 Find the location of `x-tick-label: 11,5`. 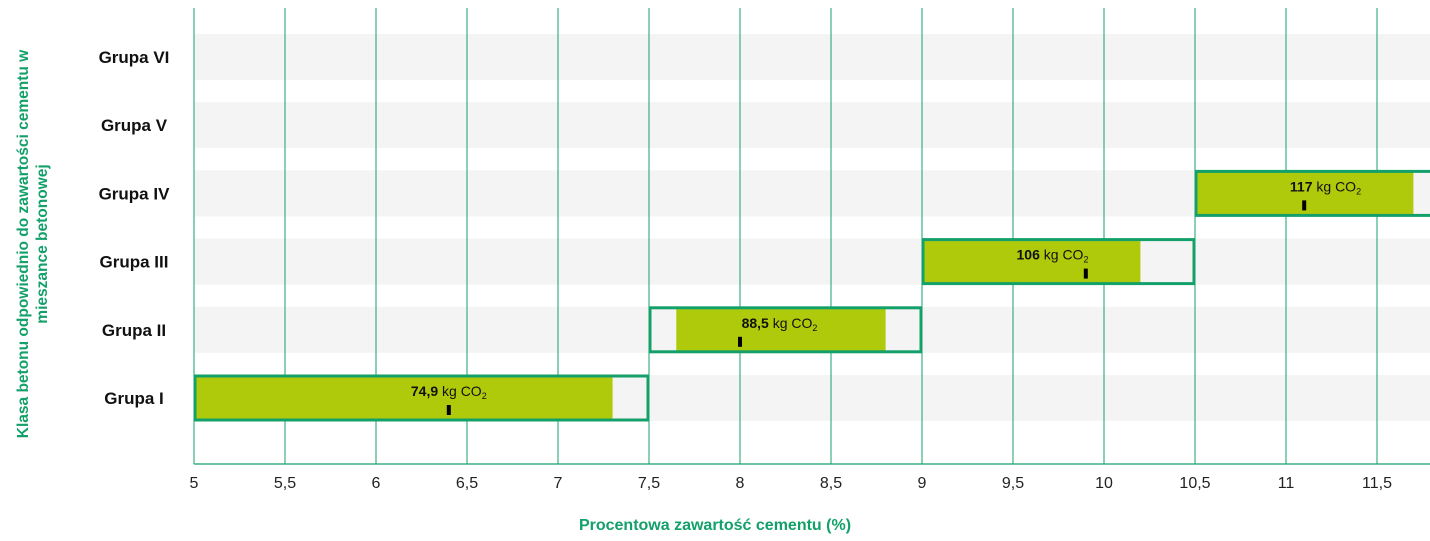

x-tick-label: 11,5 is located at coordinates (1377, 483).